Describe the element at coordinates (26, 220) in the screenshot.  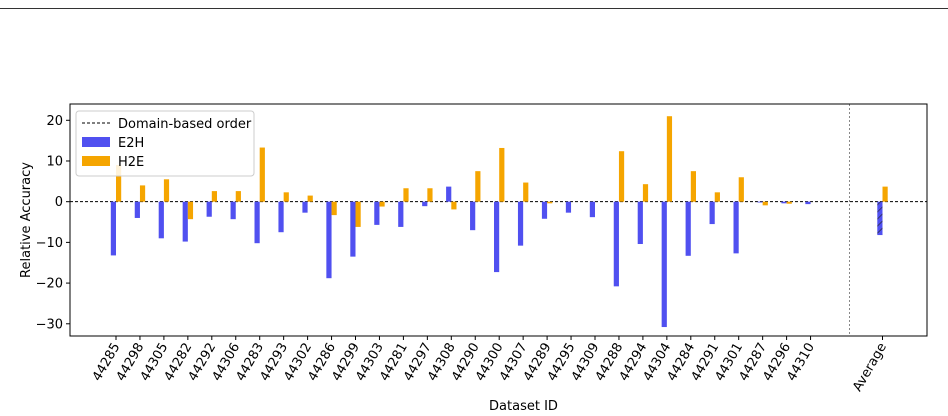
I see `y-axis-title: Relative Accuracy` at that location.